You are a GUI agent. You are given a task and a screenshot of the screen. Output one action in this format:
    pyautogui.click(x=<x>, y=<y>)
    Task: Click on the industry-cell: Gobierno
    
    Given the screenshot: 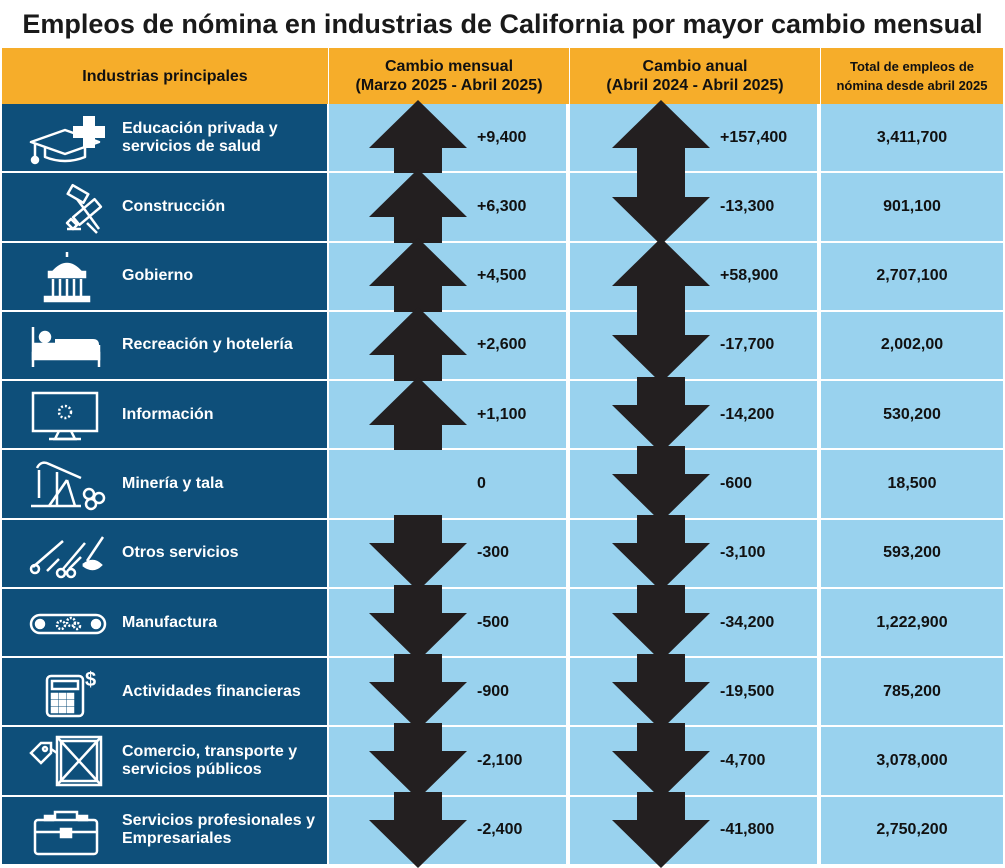 What is the action you would take?
    pyautogui.click(x=164, y=277)
    